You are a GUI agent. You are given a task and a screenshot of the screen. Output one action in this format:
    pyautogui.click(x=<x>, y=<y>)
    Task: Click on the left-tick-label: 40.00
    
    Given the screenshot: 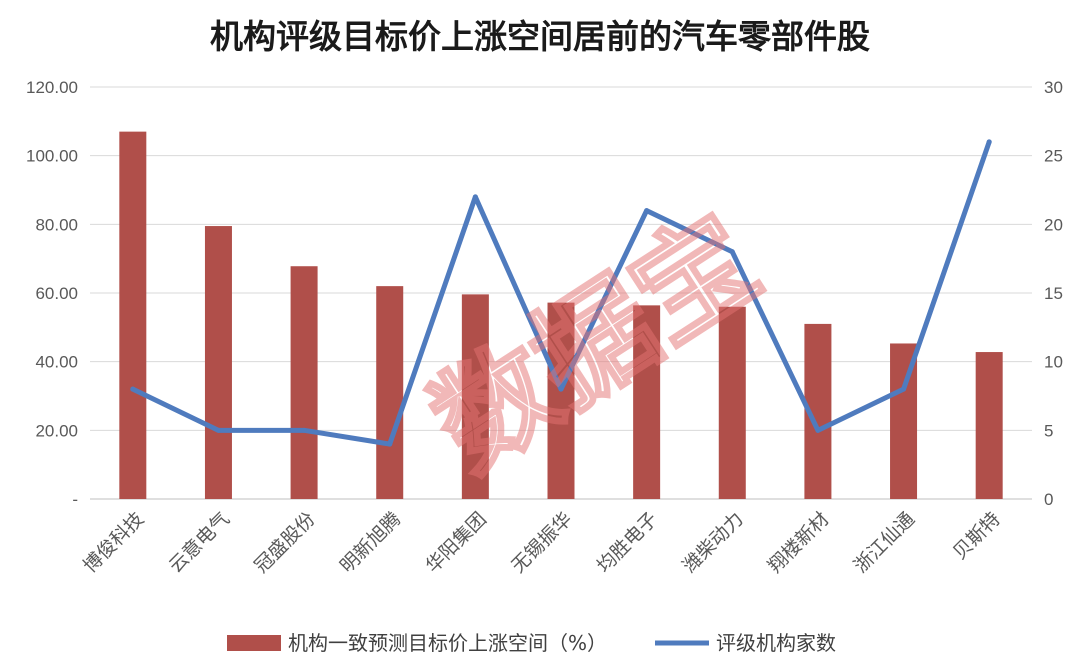 What is the action you would take?
    pyautogui.click(x=56, y=362)
    